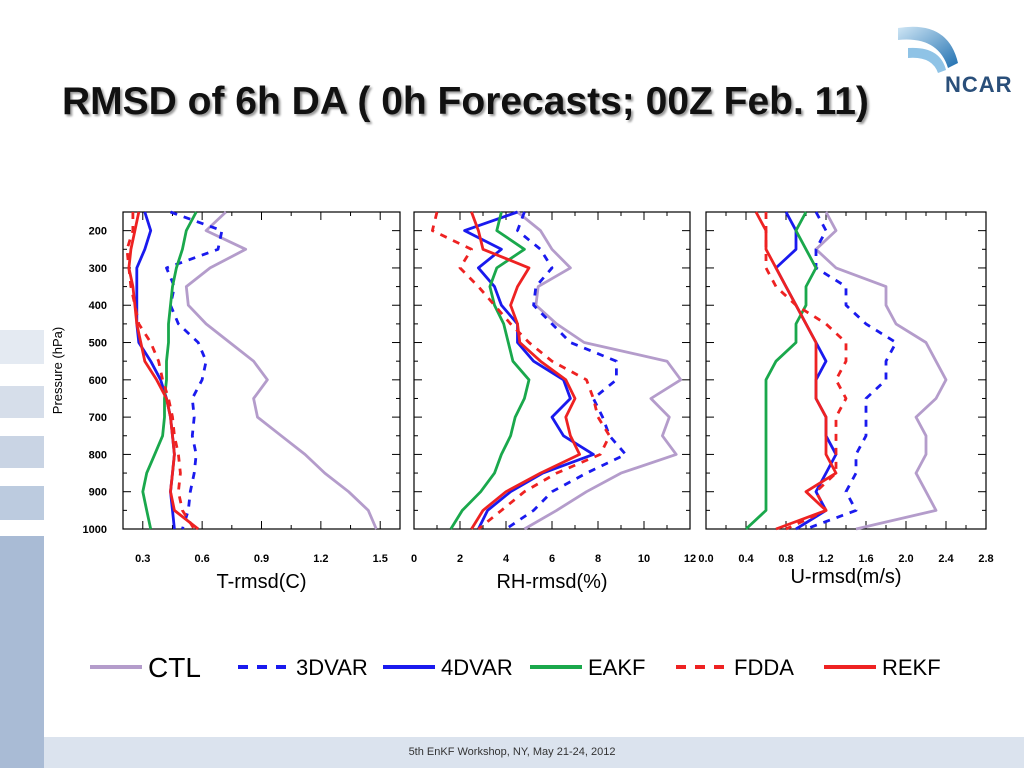 The height and width of the screenshot is (768, 1024). What do you see at coordinates (98, 455) in the screenshot?
I see `y-tick-label: 800` at bounding box center [98, 455].